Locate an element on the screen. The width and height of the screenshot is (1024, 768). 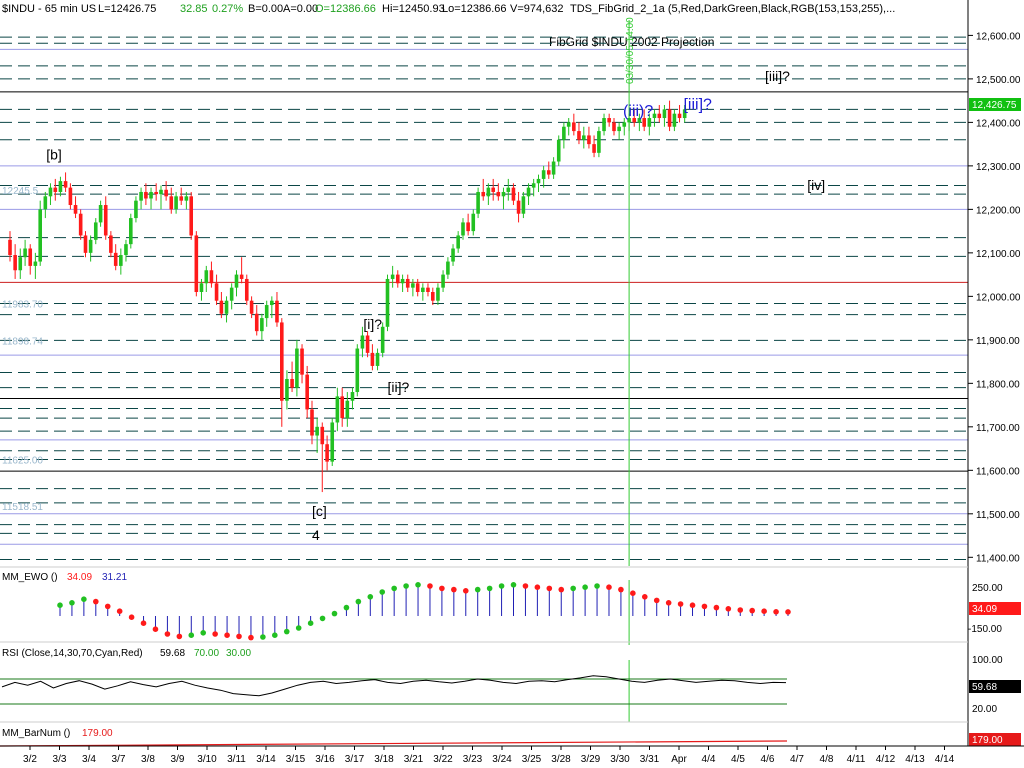
header-last: L=12426.75 is located at coordinates (127, 9).